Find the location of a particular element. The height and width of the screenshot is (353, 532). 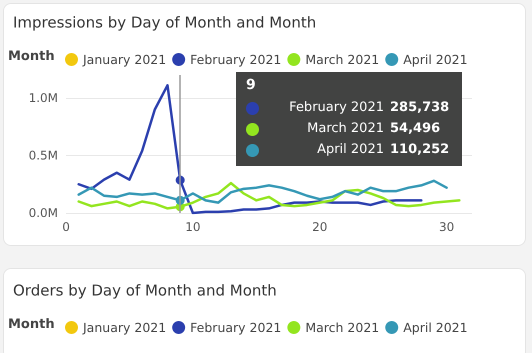

annotation: 54,496 is located at coordinates (415, 128).